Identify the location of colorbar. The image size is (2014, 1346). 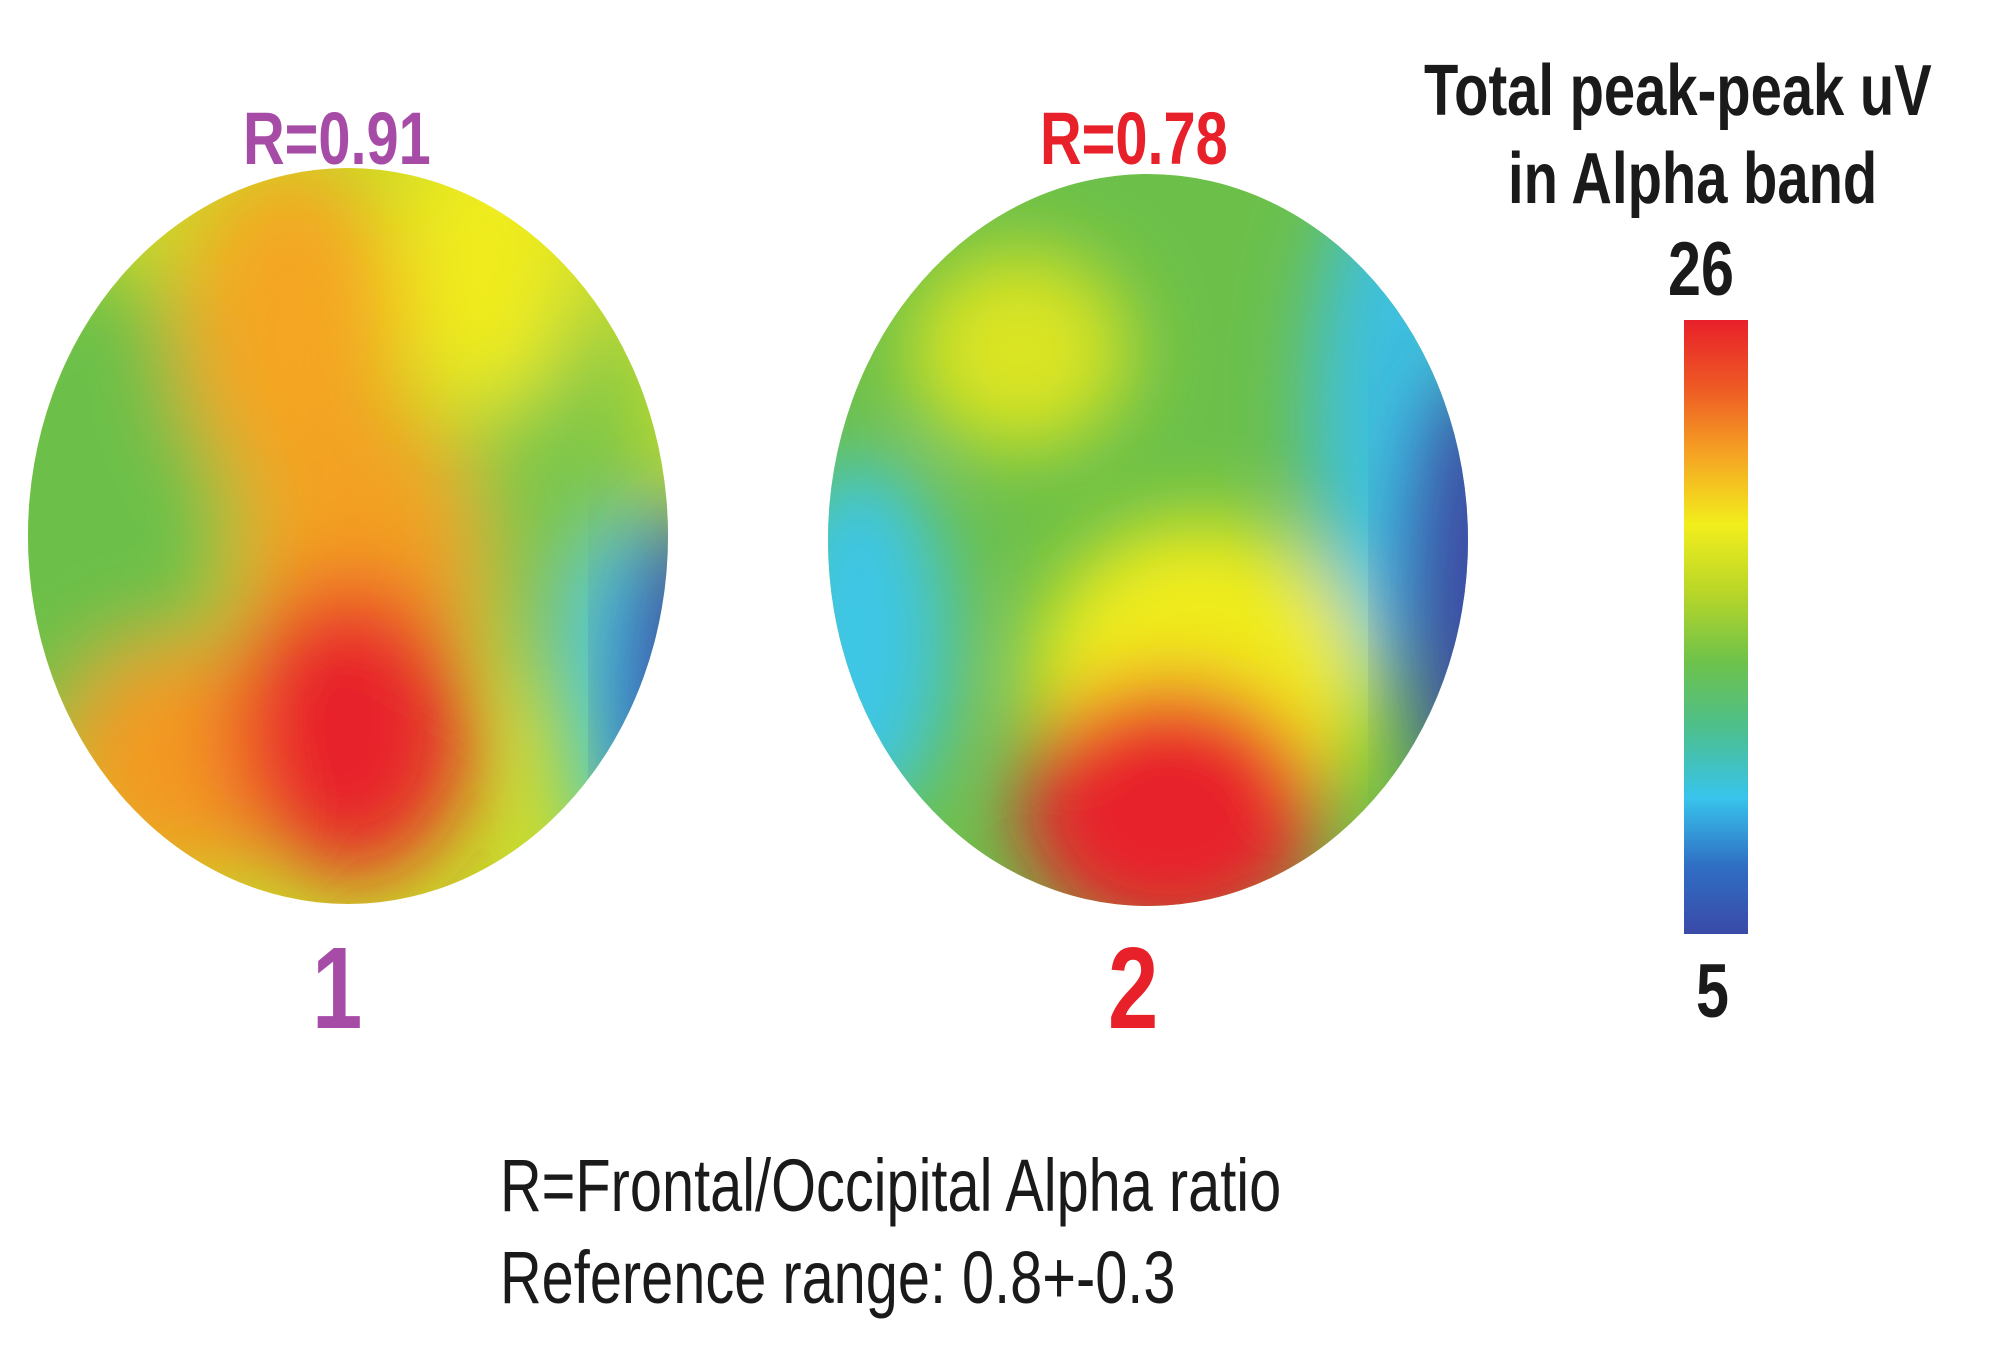
(1716, 627).